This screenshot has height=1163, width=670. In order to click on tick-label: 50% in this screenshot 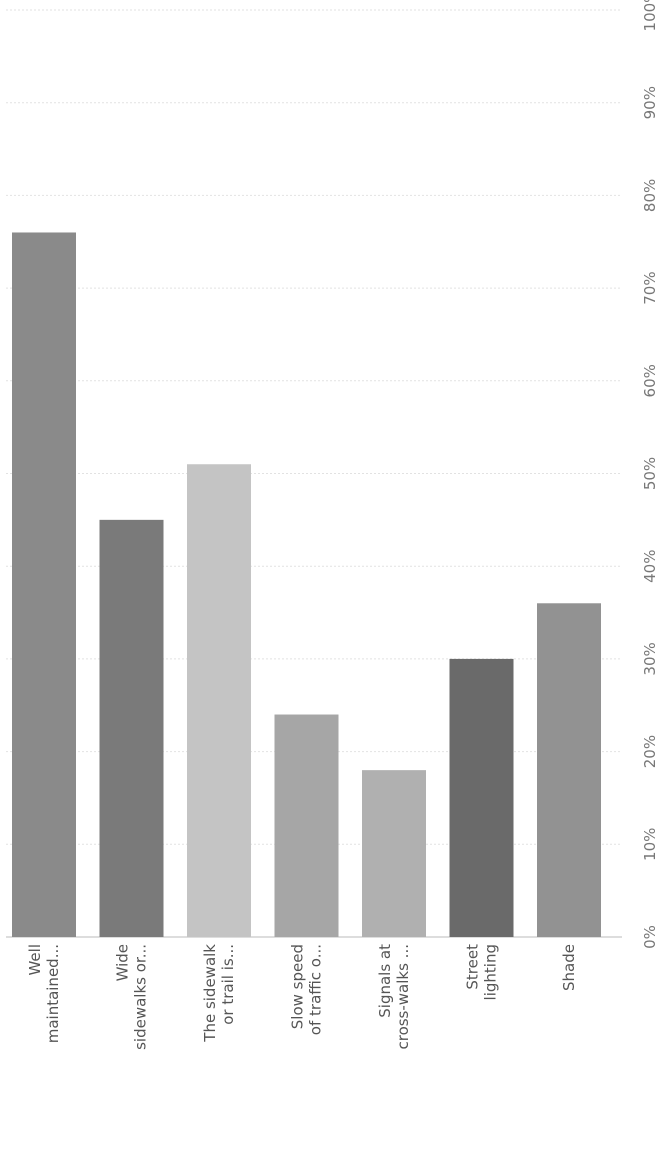, I will do `click(650, 473)`.